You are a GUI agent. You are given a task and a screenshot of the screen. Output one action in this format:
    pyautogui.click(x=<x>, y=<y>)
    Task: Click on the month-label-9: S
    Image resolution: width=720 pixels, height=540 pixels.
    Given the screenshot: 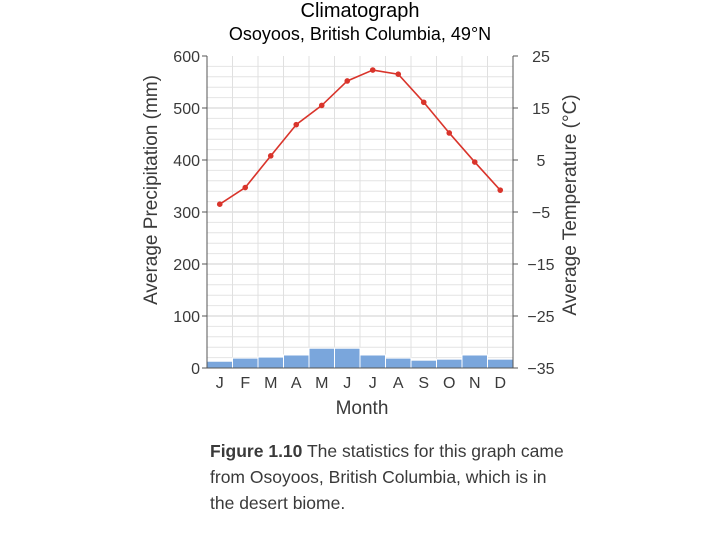 What is the action you would take?
    pyautogui.click(x=423, y=383)
    